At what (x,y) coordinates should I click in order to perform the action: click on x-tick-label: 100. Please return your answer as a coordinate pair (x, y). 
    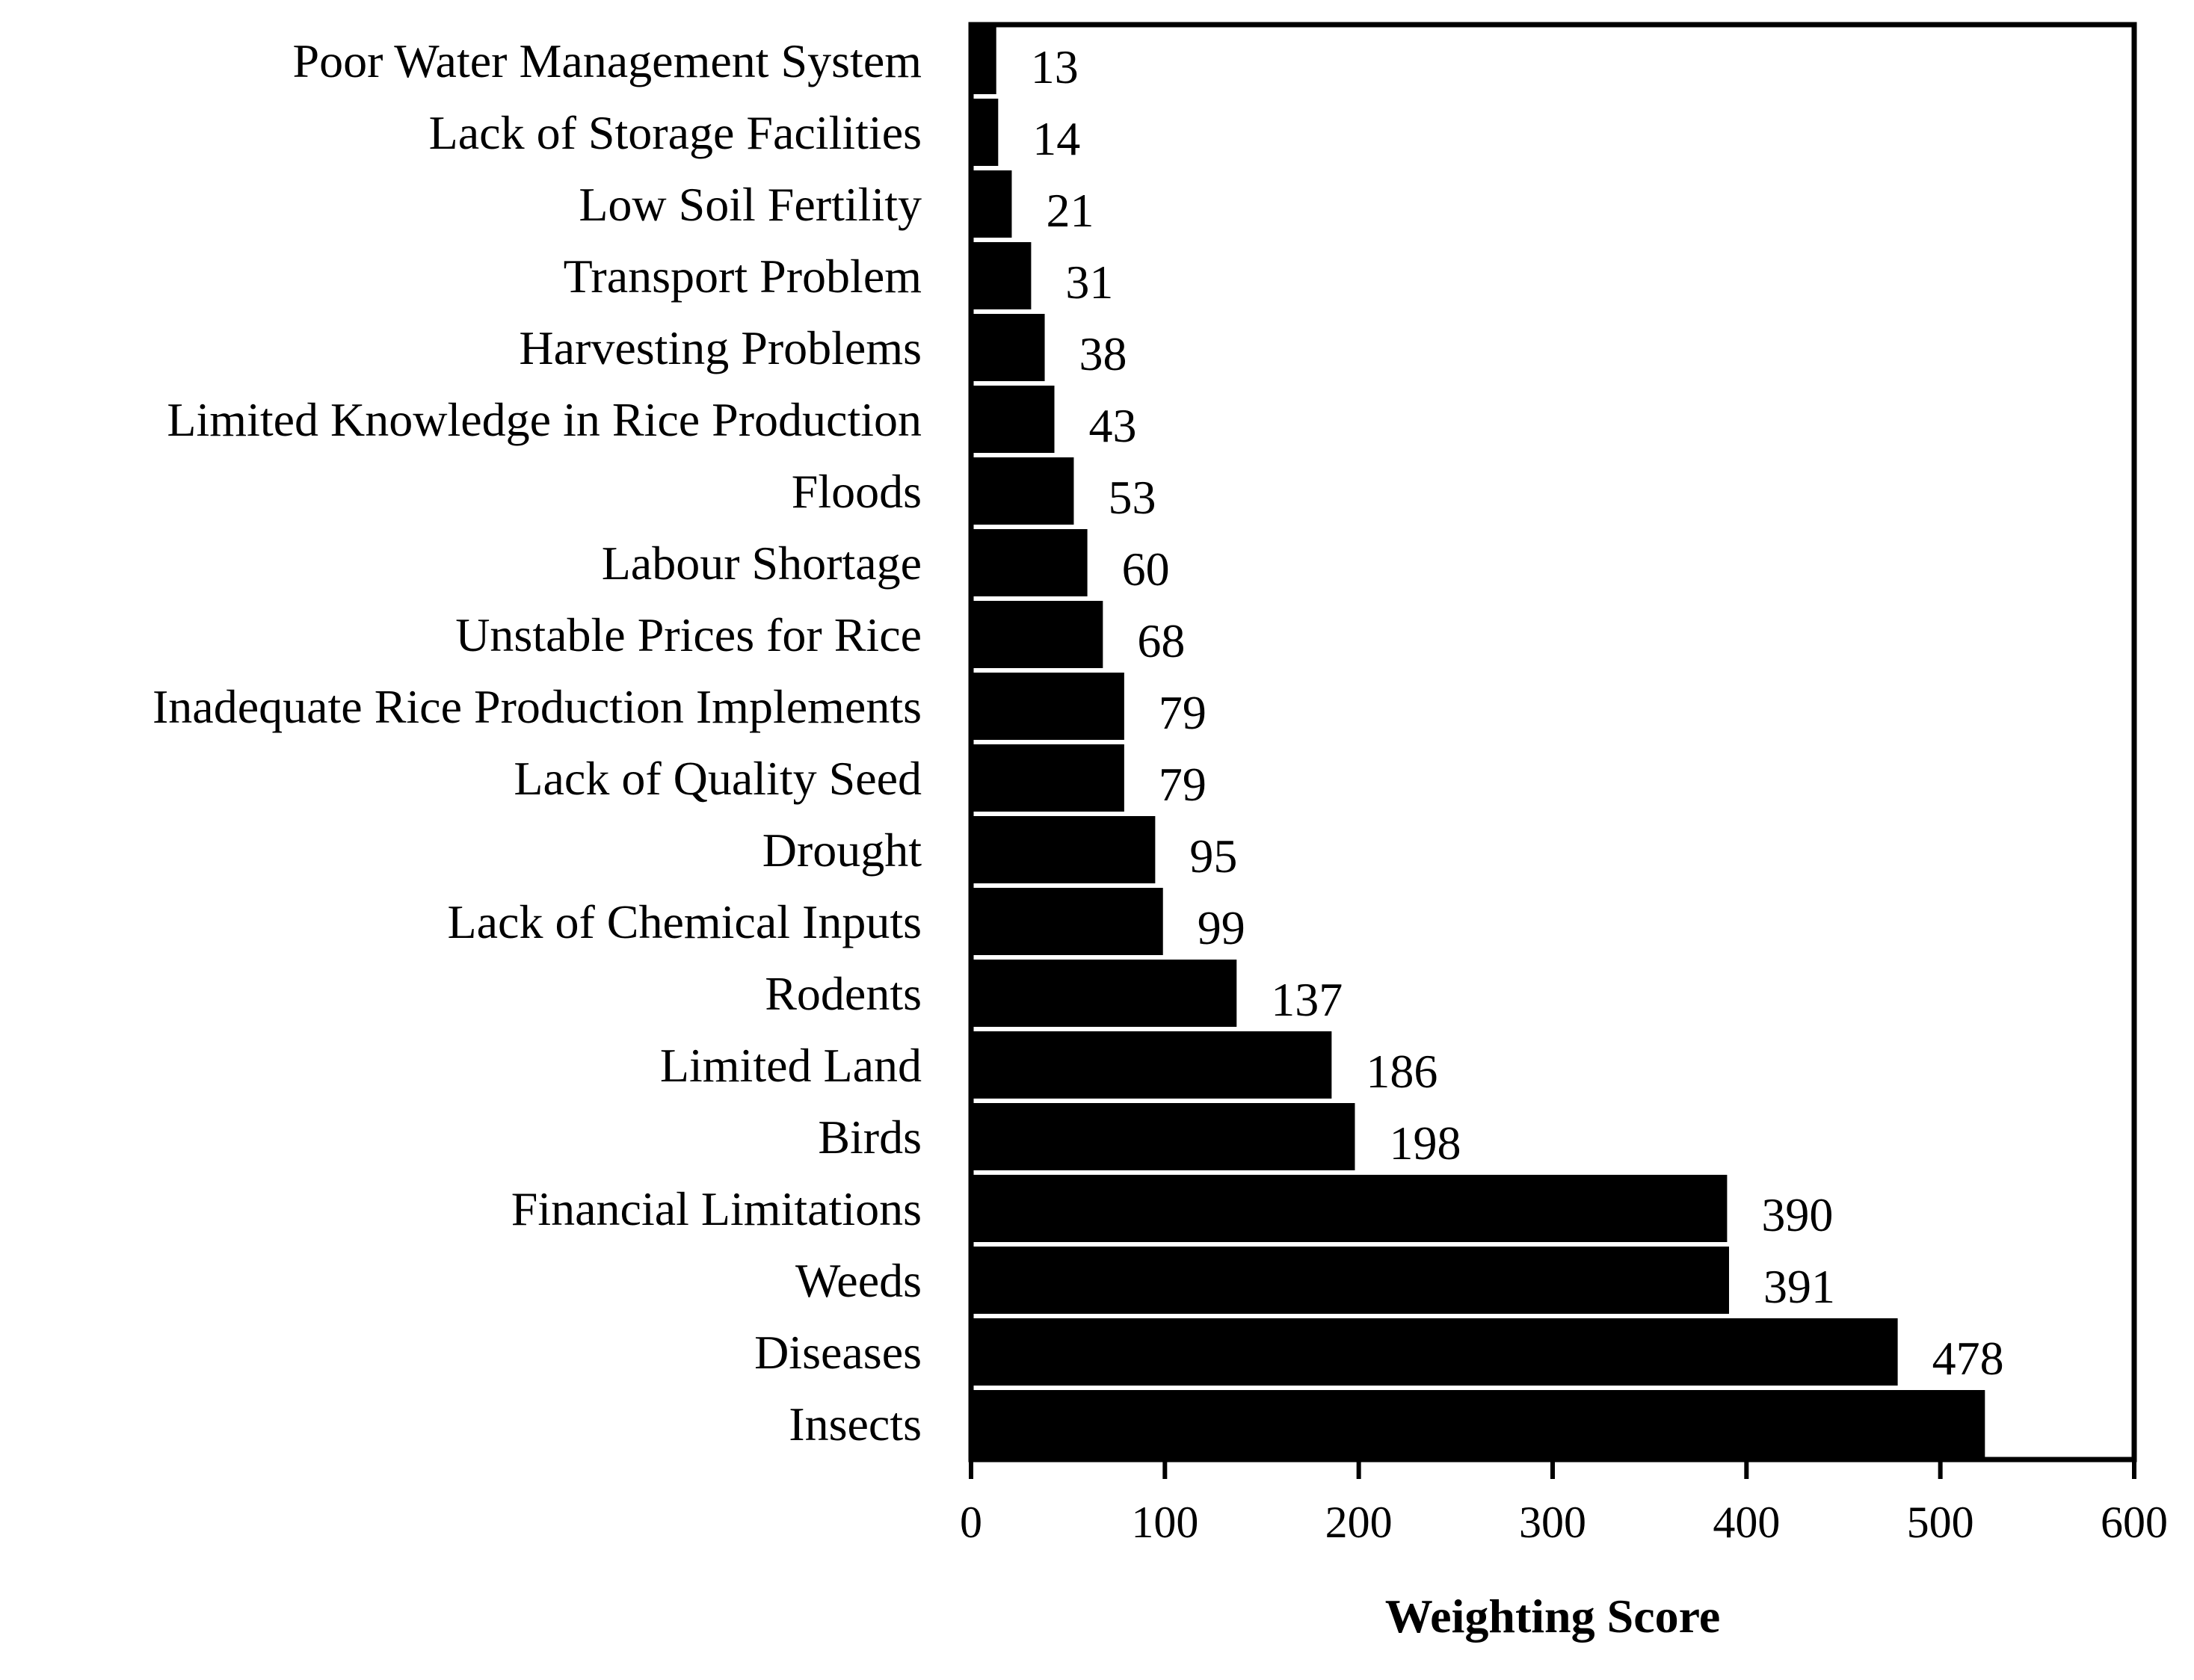
    Looking at the image, I should click on (1164, 1522).